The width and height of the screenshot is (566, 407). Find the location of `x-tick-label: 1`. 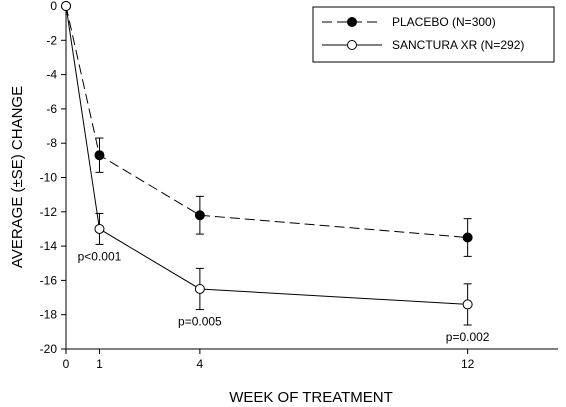

x-tick-label: 1 is located at coordinates (99, 364).